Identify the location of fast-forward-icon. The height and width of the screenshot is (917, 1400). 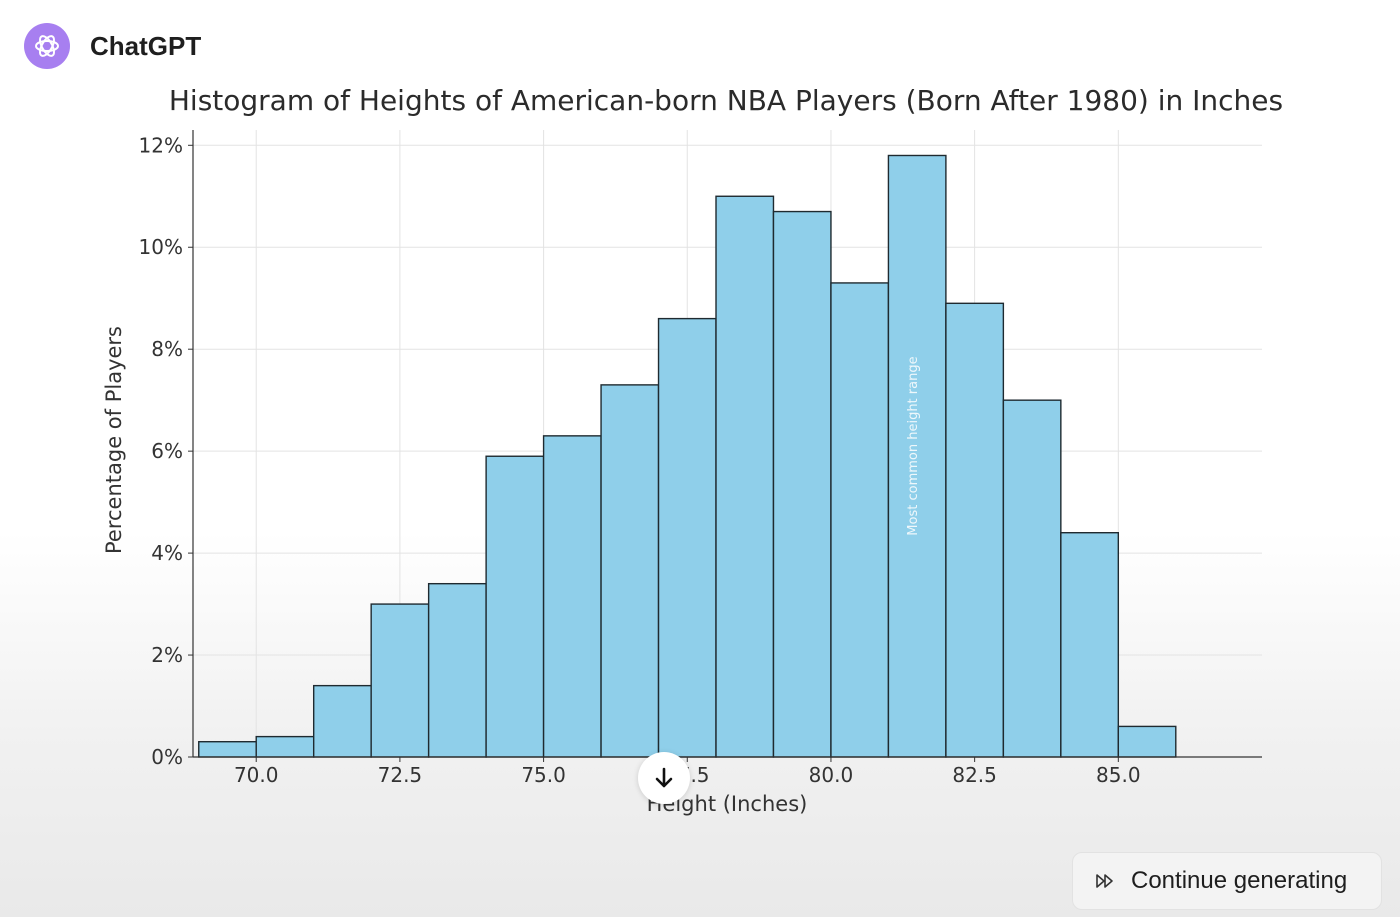
(1104, 881).